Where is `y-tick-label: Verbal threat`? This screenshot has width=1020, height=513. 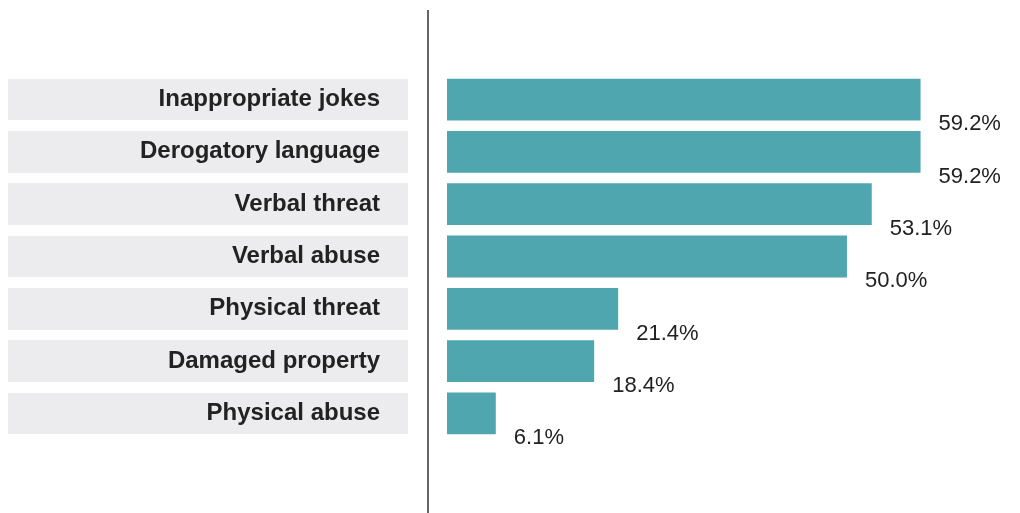
y-tick-label: Verbal threat is located at coordinates (307, 202).